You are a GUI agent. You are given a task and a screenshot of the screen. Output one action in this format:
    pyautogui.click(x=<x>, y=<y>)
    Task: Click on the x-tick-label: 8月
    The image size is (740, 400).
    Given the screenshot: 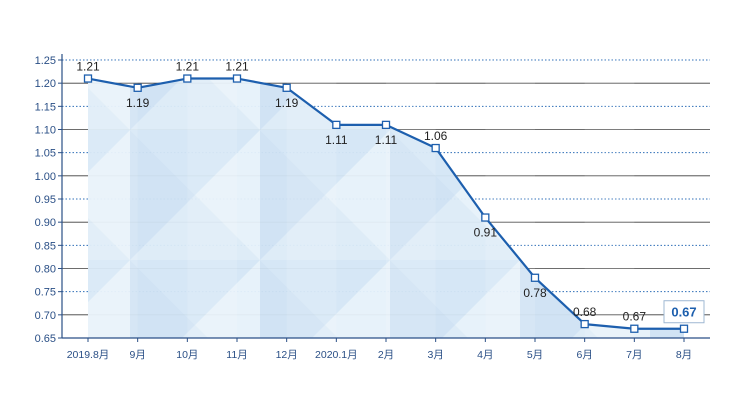 What is the action you would take?
    pyautogui.click(x=684, y=355)
    